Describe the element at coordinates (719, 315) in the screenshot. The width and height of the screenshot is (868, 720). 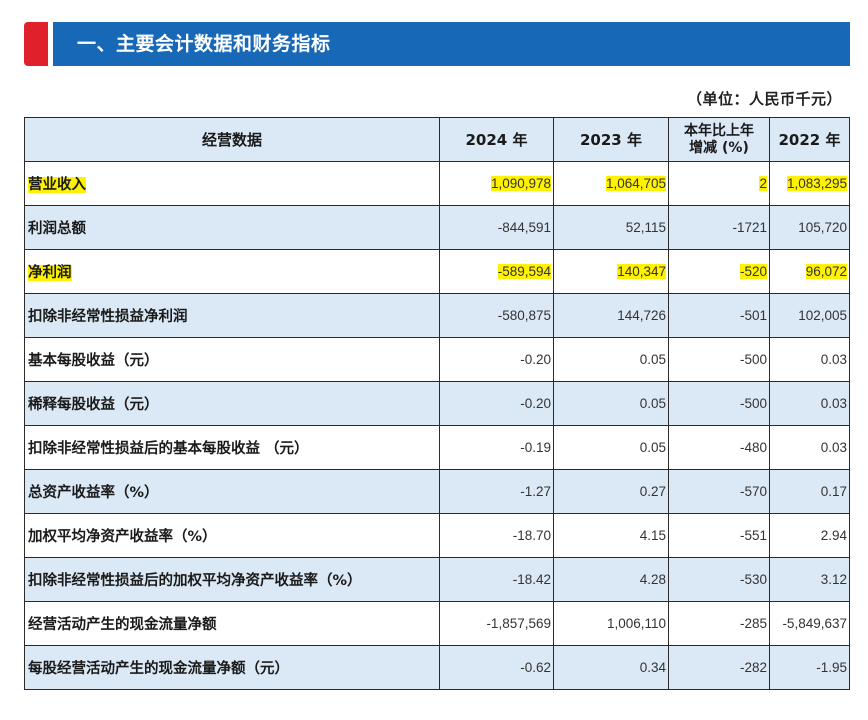
I see `cell-change: -501` at that location.